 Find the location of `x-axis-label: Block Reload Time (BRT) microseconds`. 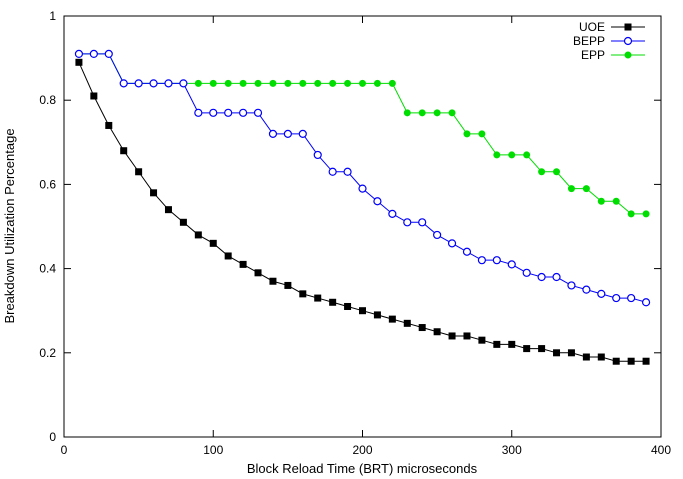

x-axis-label: Block Reload Time (BRT) microseconds is located at coordinates (362, 468).